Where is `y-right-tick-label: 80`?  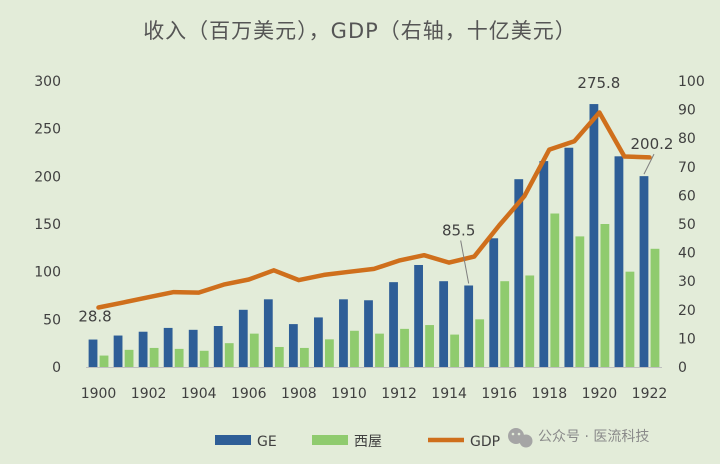
y-right-tick-label: 80 is located at coordinates (687, 139).